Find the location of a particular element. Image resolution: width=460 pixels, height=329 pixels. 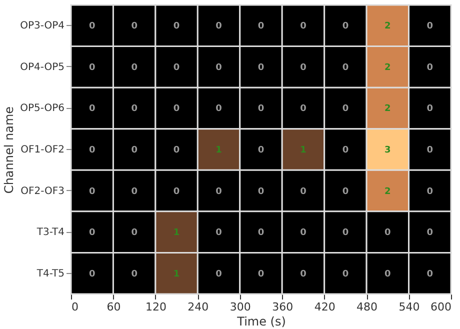

text: 540 is located at coordinates (409, 307).